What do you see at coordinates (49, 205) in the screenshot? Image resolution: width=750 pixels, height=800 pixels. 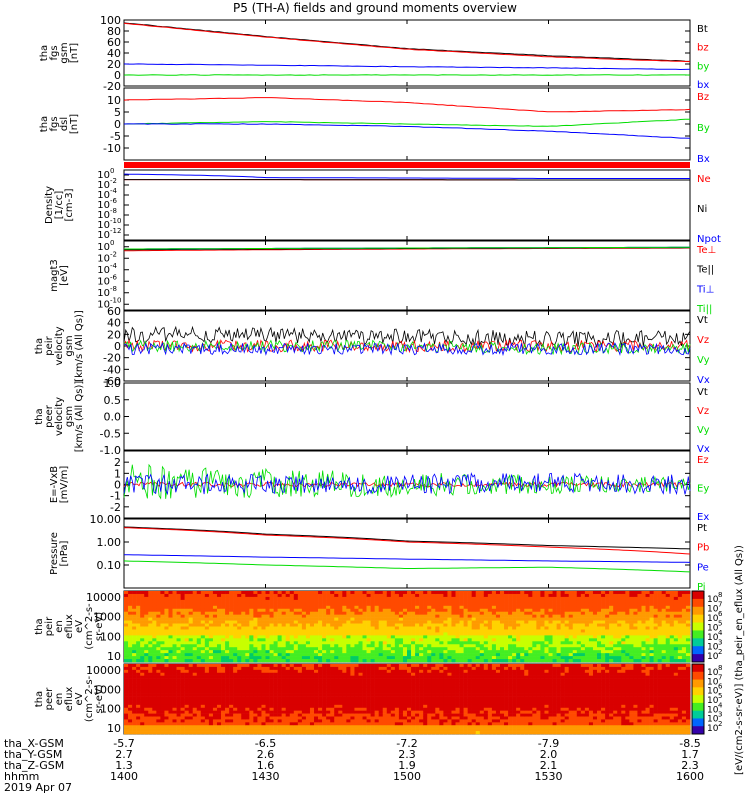 I see `ylabel-line: Density` at bounding box center [49, 205].